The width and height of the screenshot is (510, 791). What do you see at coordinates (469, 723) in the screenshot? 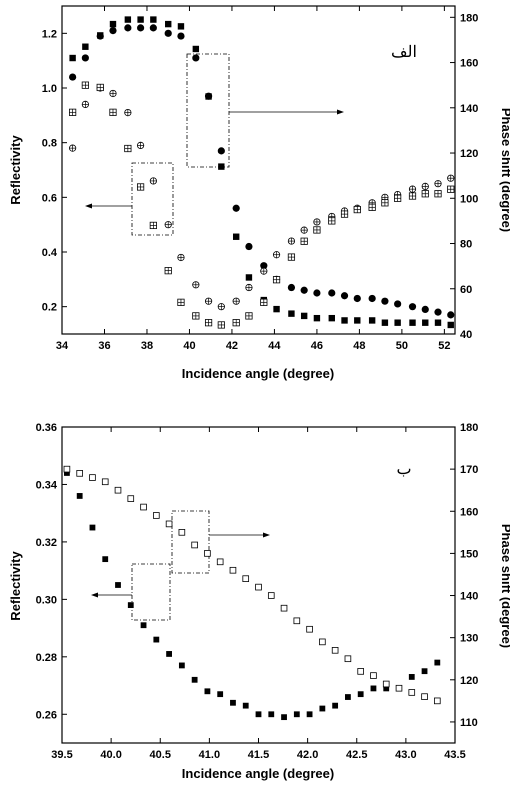
I see `y-tick-label-right: 110` at bounding box center [469, 723].